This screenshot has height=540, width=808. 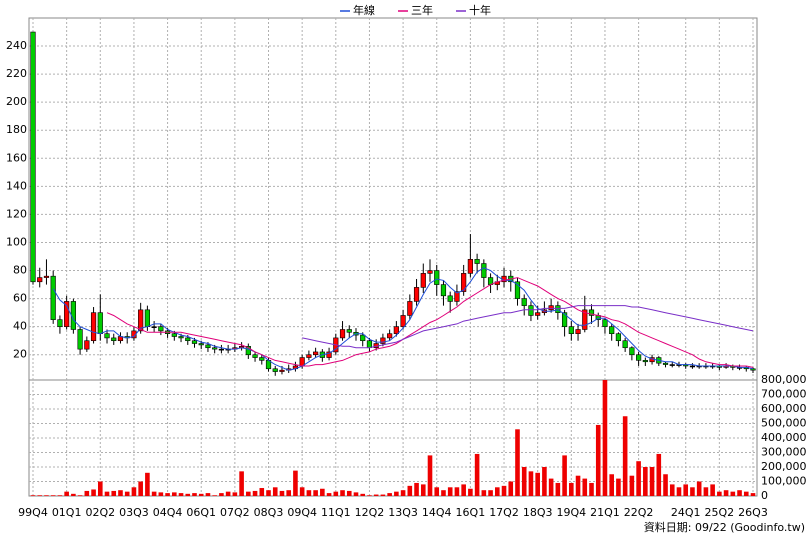 I want to click on y2-tick-label: 500,000, so click(x=784, y=423).